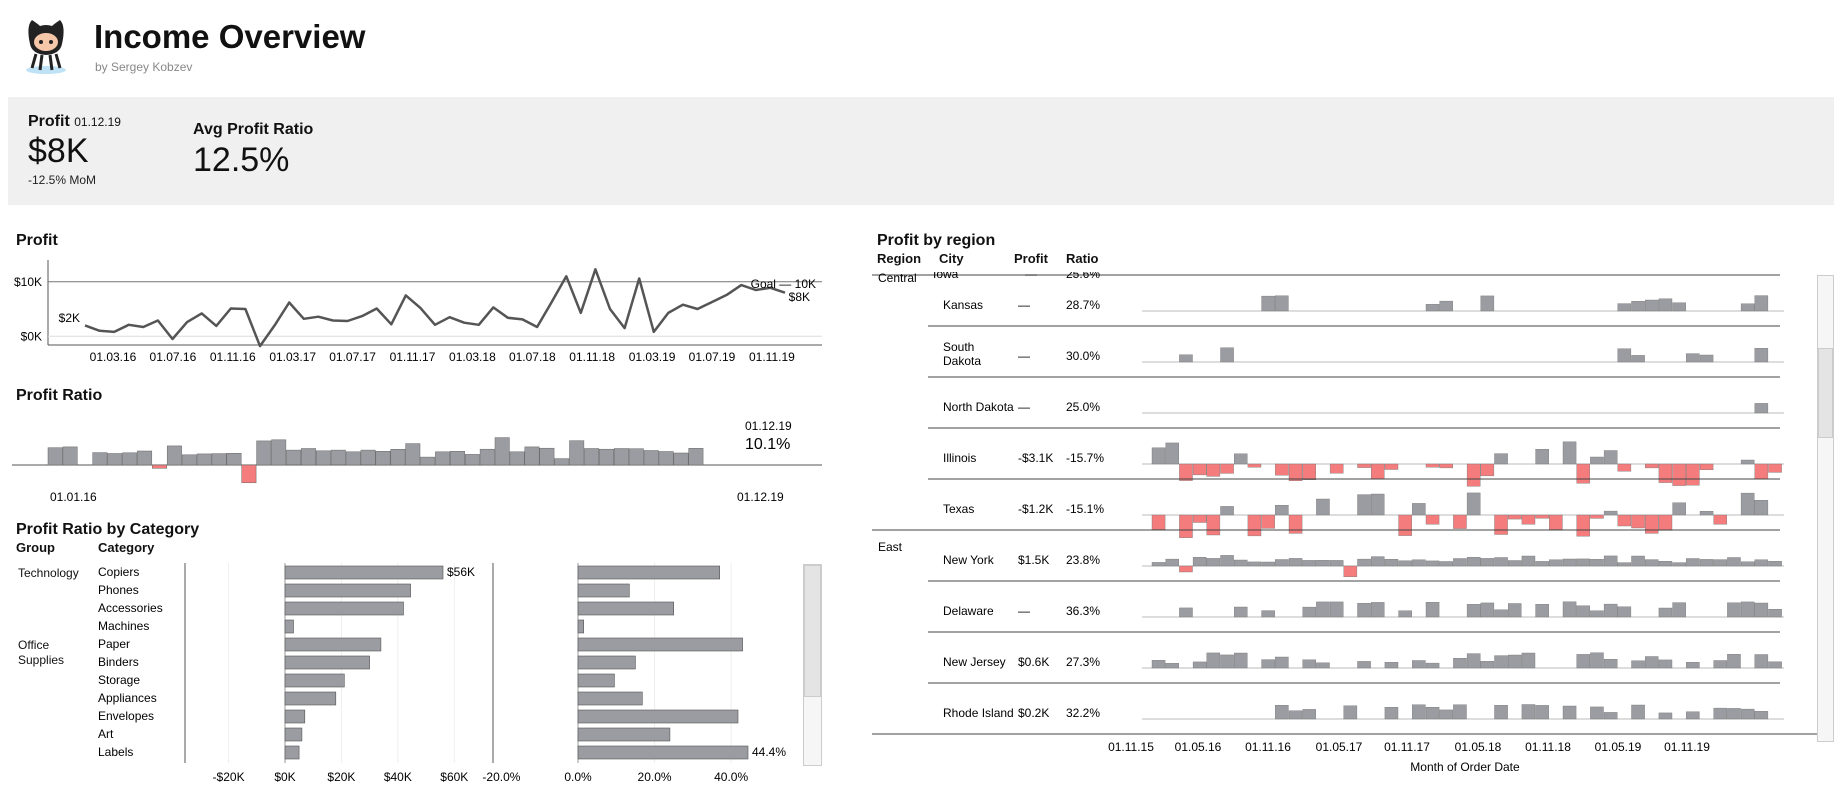 The image size is (1841, 798). What do you see at coordinates (769, 752) in the screenshot?
I see `cat-ratio-top-label: 44.4%` at bounding box center [769, 752].